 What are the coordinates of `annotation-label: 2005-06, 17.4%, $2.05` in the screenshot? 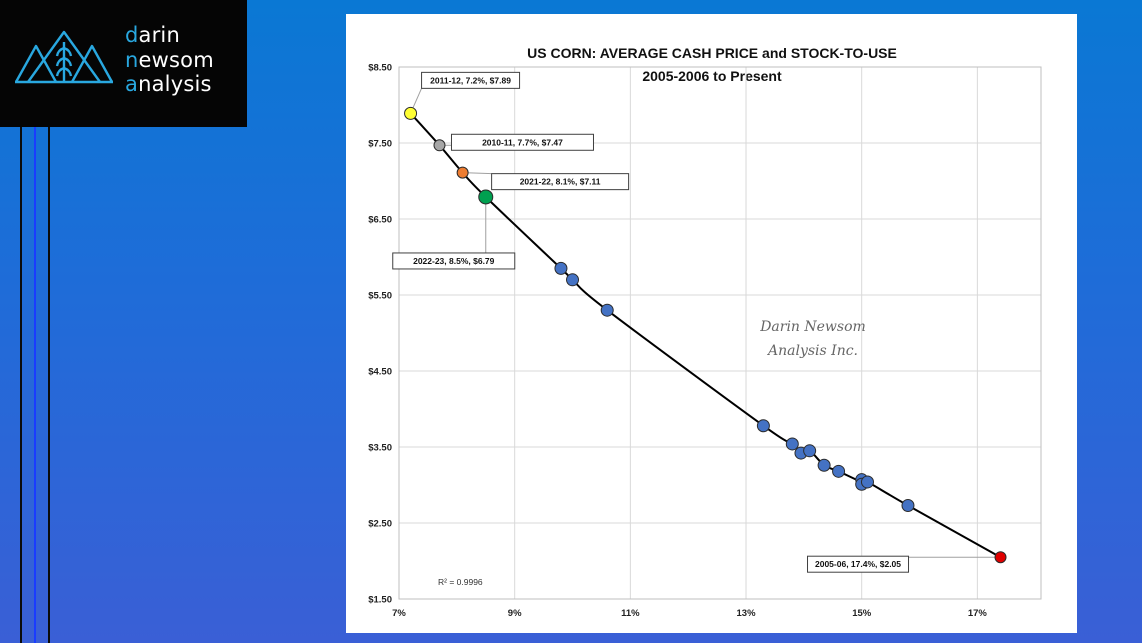 It's located at (858, 564).